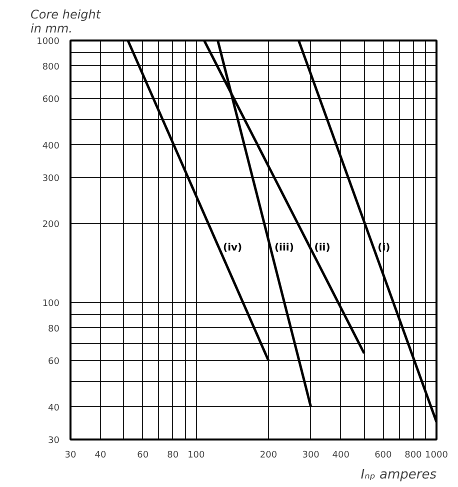 This screenshot has height=487, width=458. I want to click on y-tick-label: 40, so click(54, 408).